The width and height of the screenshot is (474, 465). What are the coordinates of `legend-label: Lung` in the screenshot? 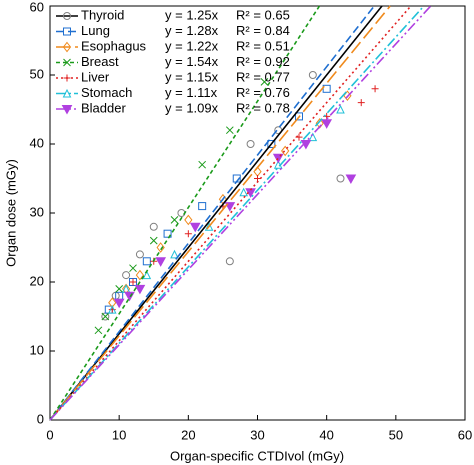 It's located at (95, 30).